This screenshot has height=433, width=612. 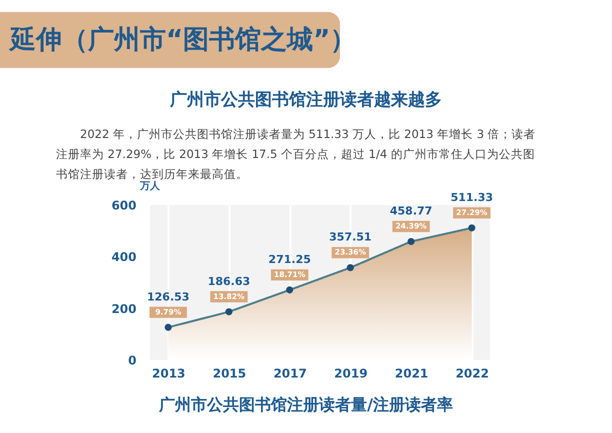 I want to click on text: 广州市公共图书馆注册读者量/注册读者率, so click(x=305, y=404).